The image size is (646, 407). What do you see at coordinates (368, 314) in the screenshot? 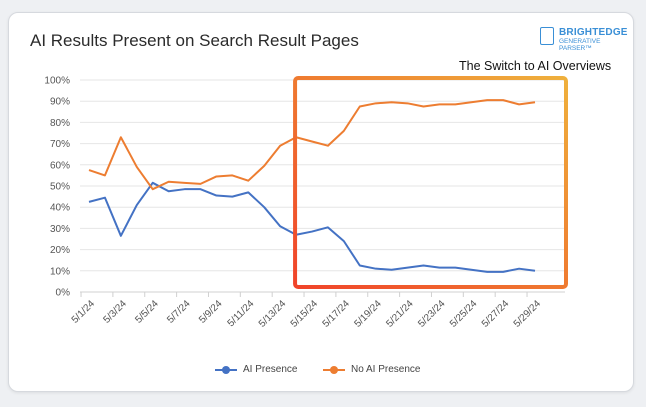
I see `x-tick-label: 5/19/24` at bounding box center [368, 314].